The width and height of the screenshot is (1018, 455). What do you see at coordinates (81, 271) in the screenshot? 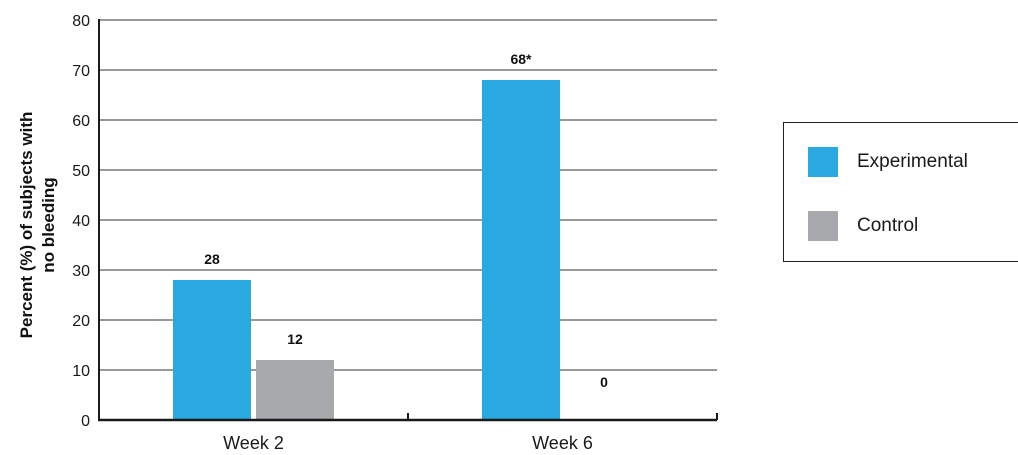
I see `y-tick-30: 30` at bounding box center [81, 271].